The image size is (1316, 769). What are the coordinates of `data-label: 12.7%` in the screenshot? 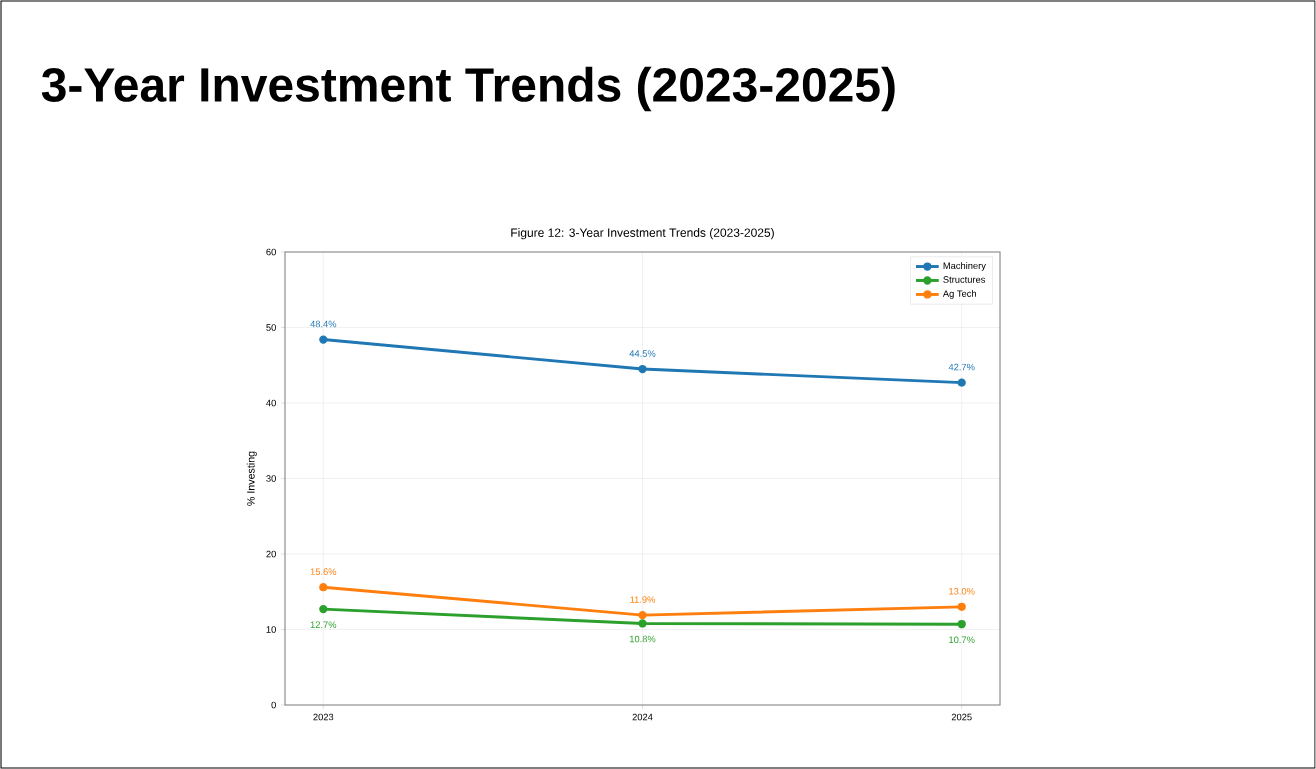 It's located at (323, 624).